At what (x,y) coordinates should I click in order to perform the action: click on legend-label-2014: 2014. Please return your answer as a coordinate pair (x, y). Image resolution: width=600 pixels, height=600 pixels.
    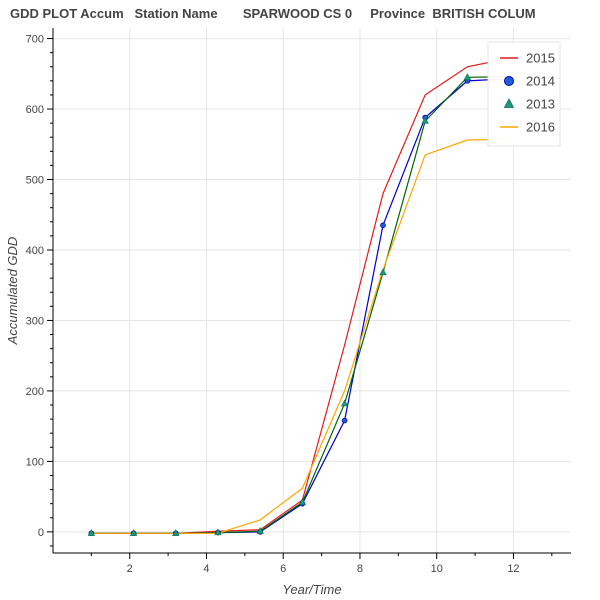
    Looking at the image, I should click on (540, 81).